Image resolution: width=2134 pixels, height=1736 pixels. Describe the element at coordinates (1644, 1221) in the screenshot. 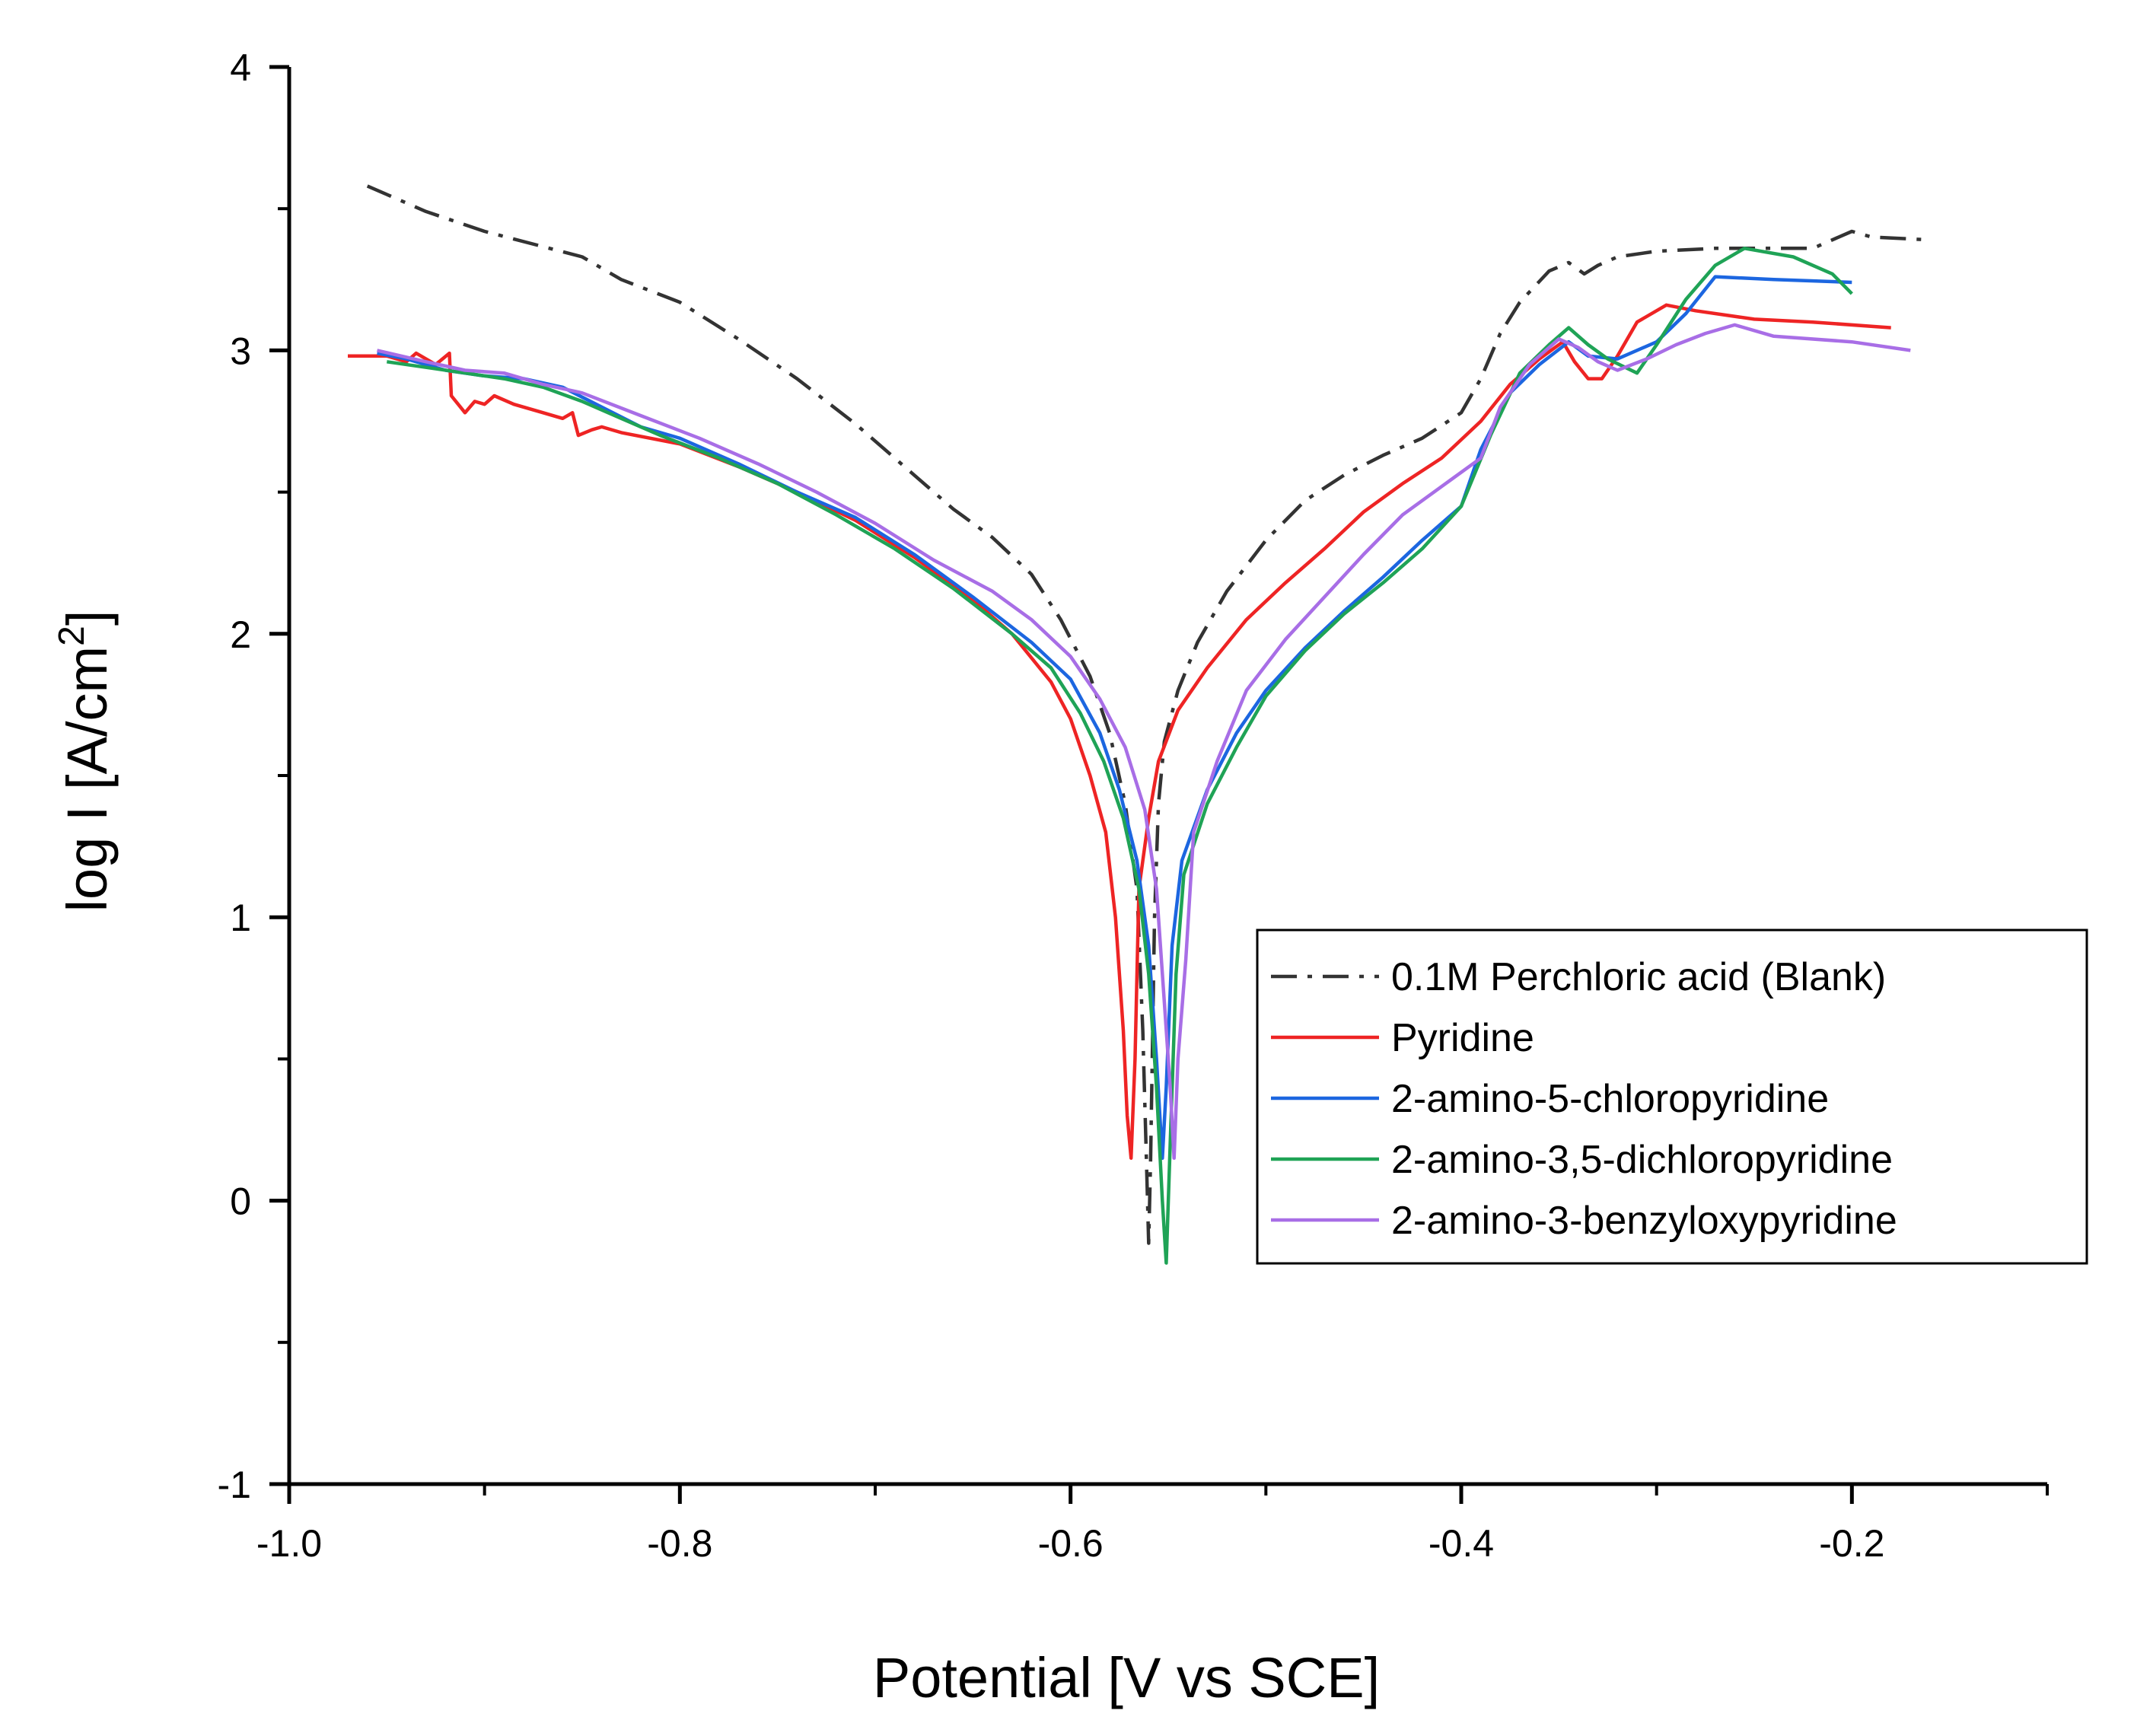

I see `legend-label-5: 2-amino-3-benzyloxypyridine` at that location.